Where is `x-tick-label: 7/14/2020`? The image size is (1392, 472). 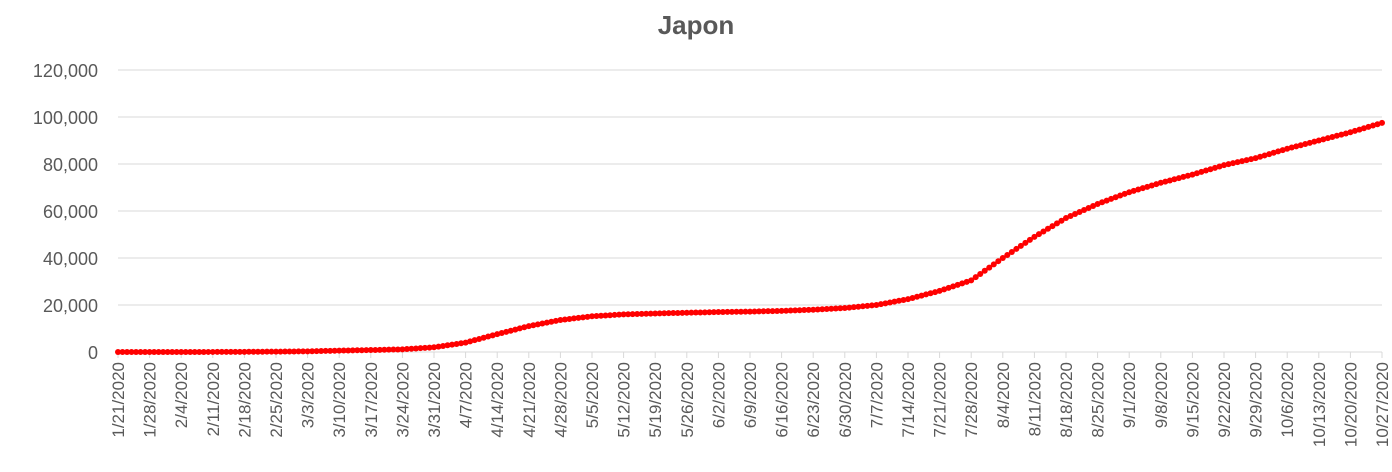 x-tick-label: 7/14/2020 is located at coordinates (908, 400).